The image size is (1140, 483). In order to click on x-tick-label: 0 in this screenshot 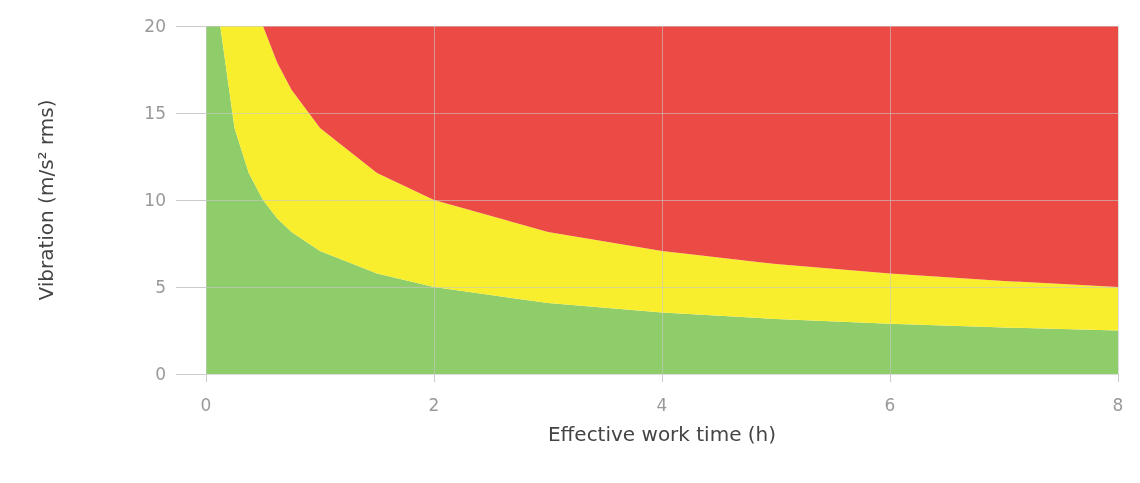, I will do `click(206, 404)`.